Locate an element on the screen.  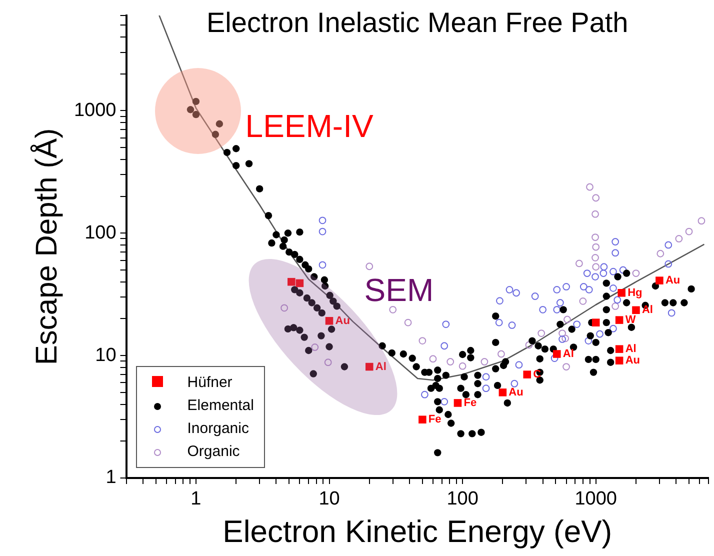
y-tick-label: 10 is located at coordinates (105, 355).